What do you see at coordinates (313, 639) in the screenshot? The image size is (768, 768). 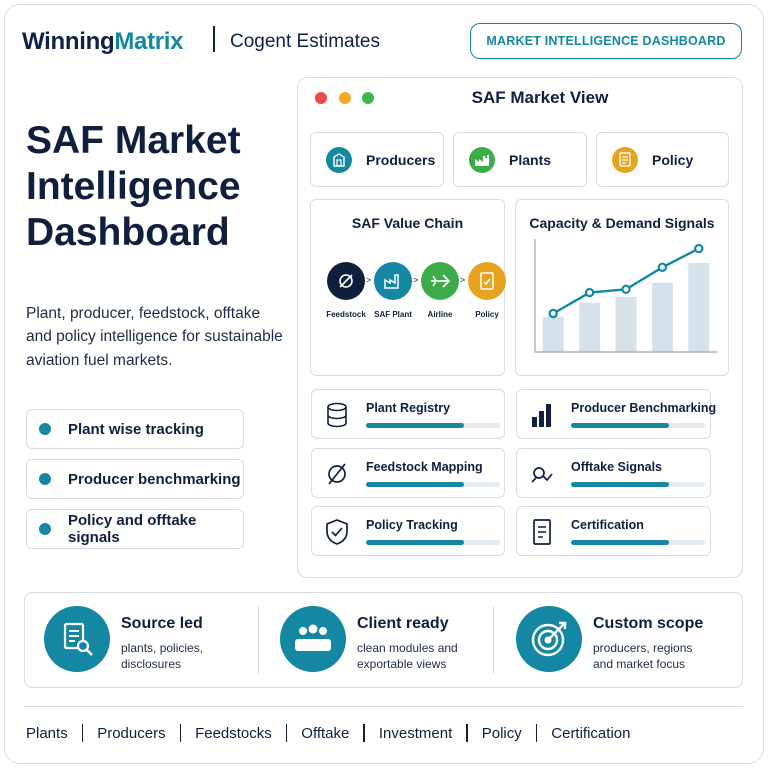 I see `team-icon` at bounding box center [313, 639].